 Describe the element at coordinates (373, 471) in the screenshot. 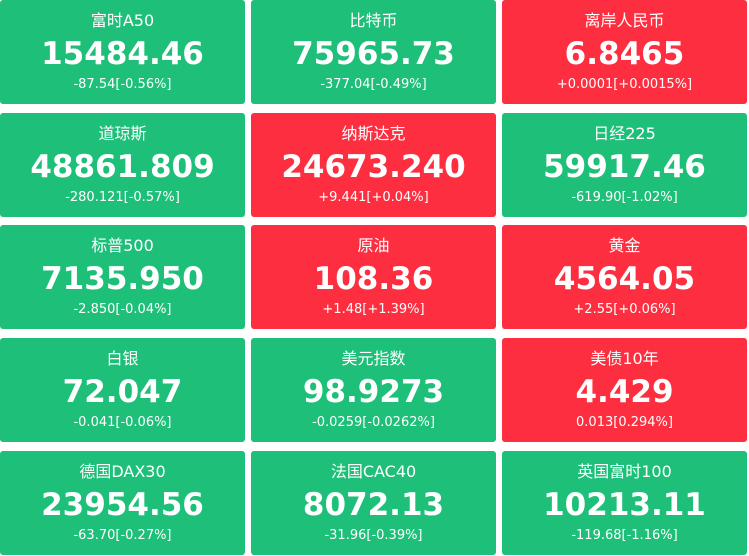

I see `tile-name: 法国CAC40` at that location.